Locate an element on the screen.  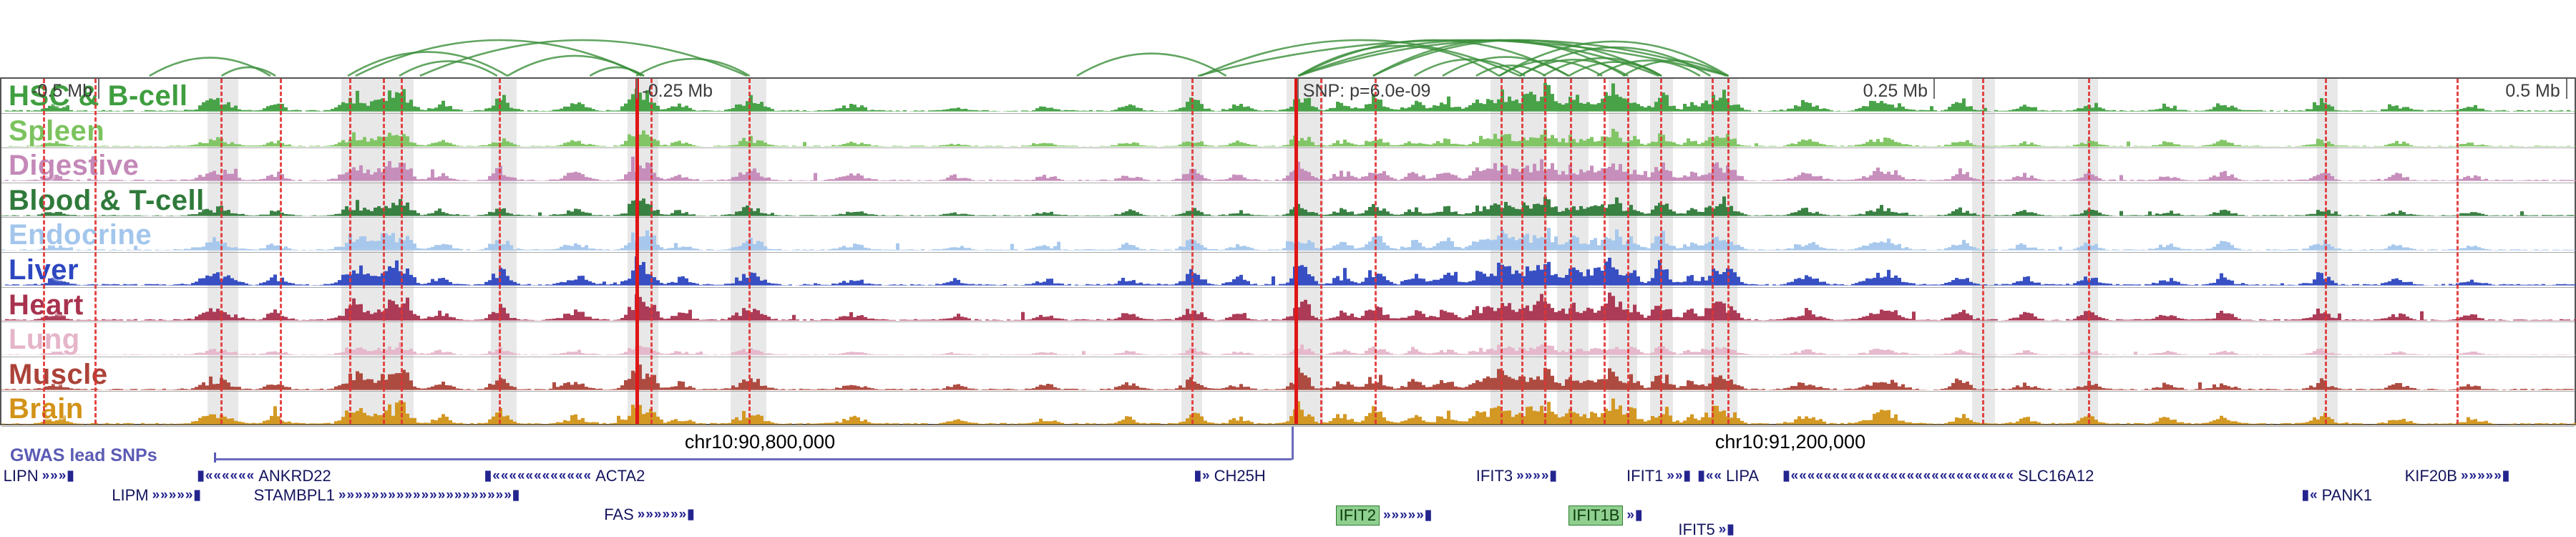
gene-ifit1: IFIT1 »»▮ is located at coordinates (1659, 476).